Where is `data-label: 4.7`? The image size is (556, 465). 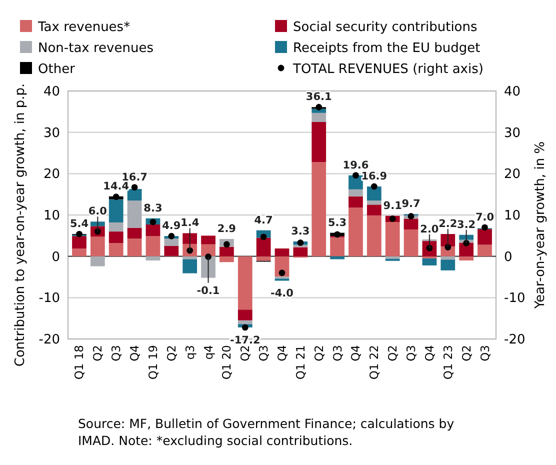 data-label: 4.7 is located at coordinates (263, 220).